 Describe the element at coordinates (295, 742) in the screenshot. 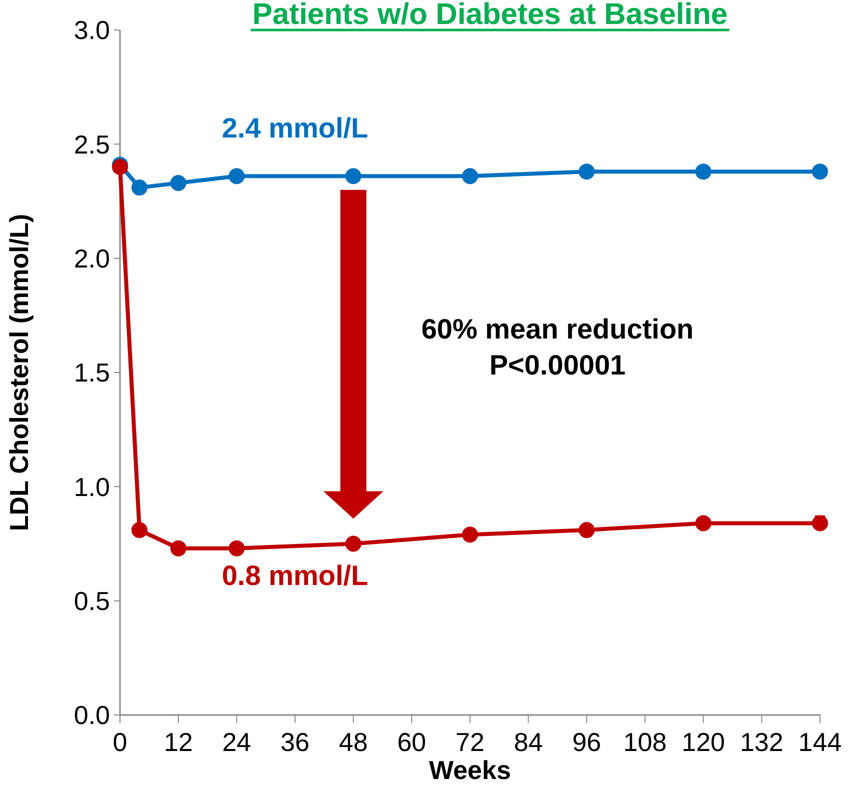

I see `x-tick-label: 36` at that location.